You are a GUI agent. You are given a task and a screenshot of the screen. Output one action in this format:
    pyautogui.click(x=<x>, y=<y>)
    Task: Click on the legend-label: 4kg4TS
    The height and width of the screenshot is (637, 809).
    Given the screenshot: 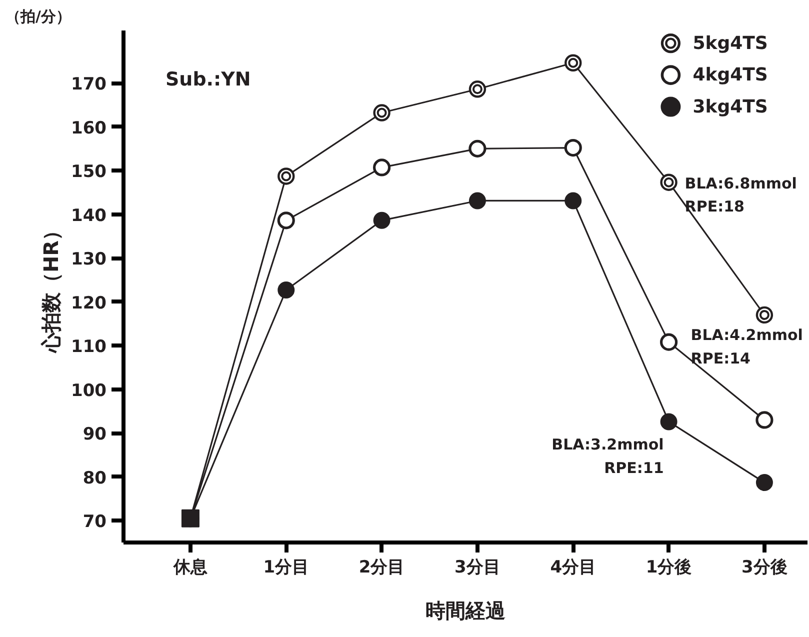 What is the action you would take?
    pyautogui.click(x=730, y=75)
    